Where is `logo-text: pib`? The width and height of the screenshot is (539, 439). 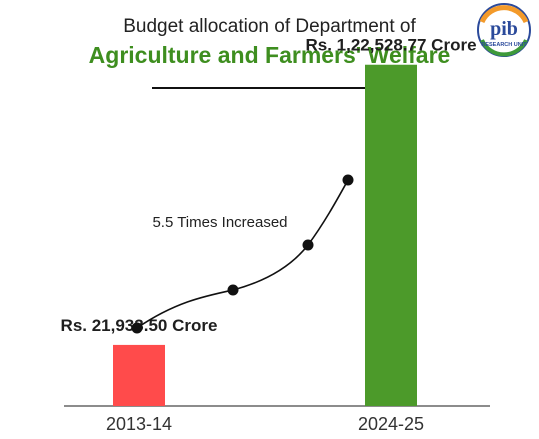 logo-text: pib is located at coordinates (504, 29).